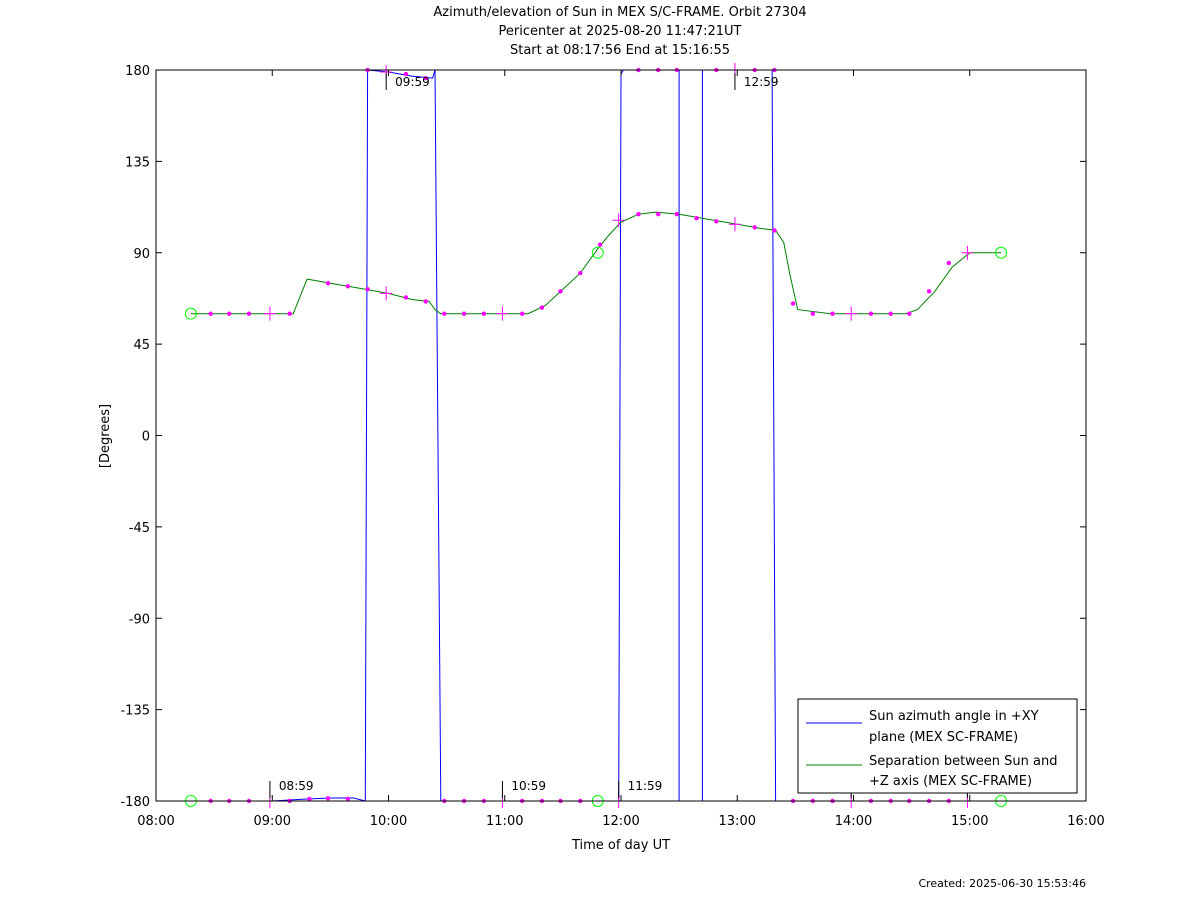 This screenshot has width=1200, height=901. I want to click on x-tick-label: 14:00, so click(853, 821).